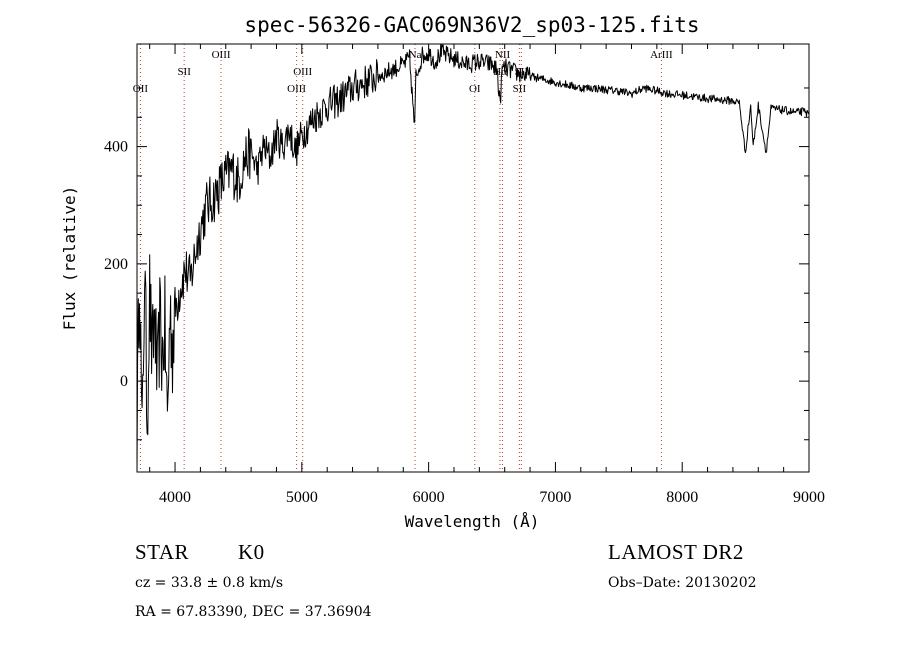  Describe the element at coordinates (175, 497) in the screenshot. I see `x-tick-label: 4000` at that location.